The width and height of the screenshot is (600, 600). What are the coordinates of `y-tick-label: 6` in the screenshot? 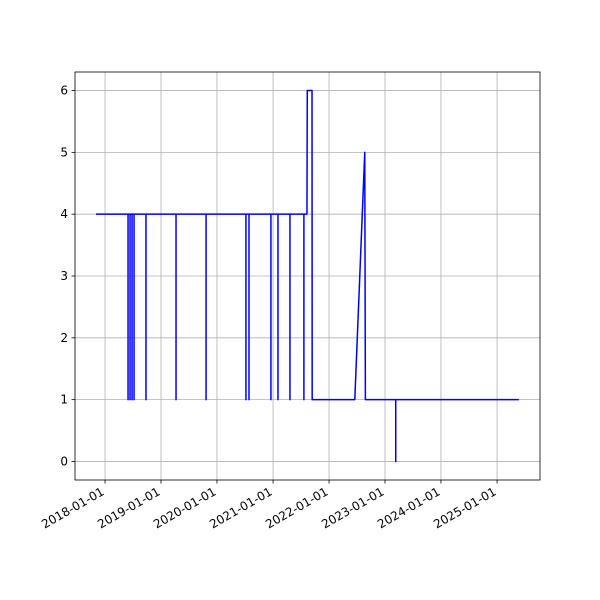 It's located at (64, 91).